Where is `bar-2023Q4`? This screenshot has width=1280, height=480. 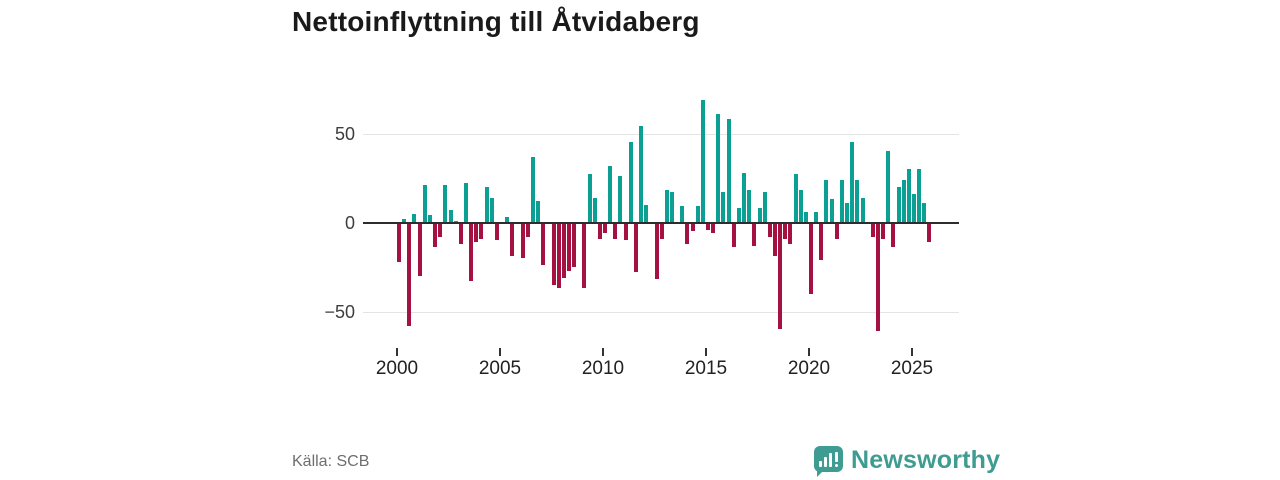
bar-2023Q4 is located at coordinates (888, 187).